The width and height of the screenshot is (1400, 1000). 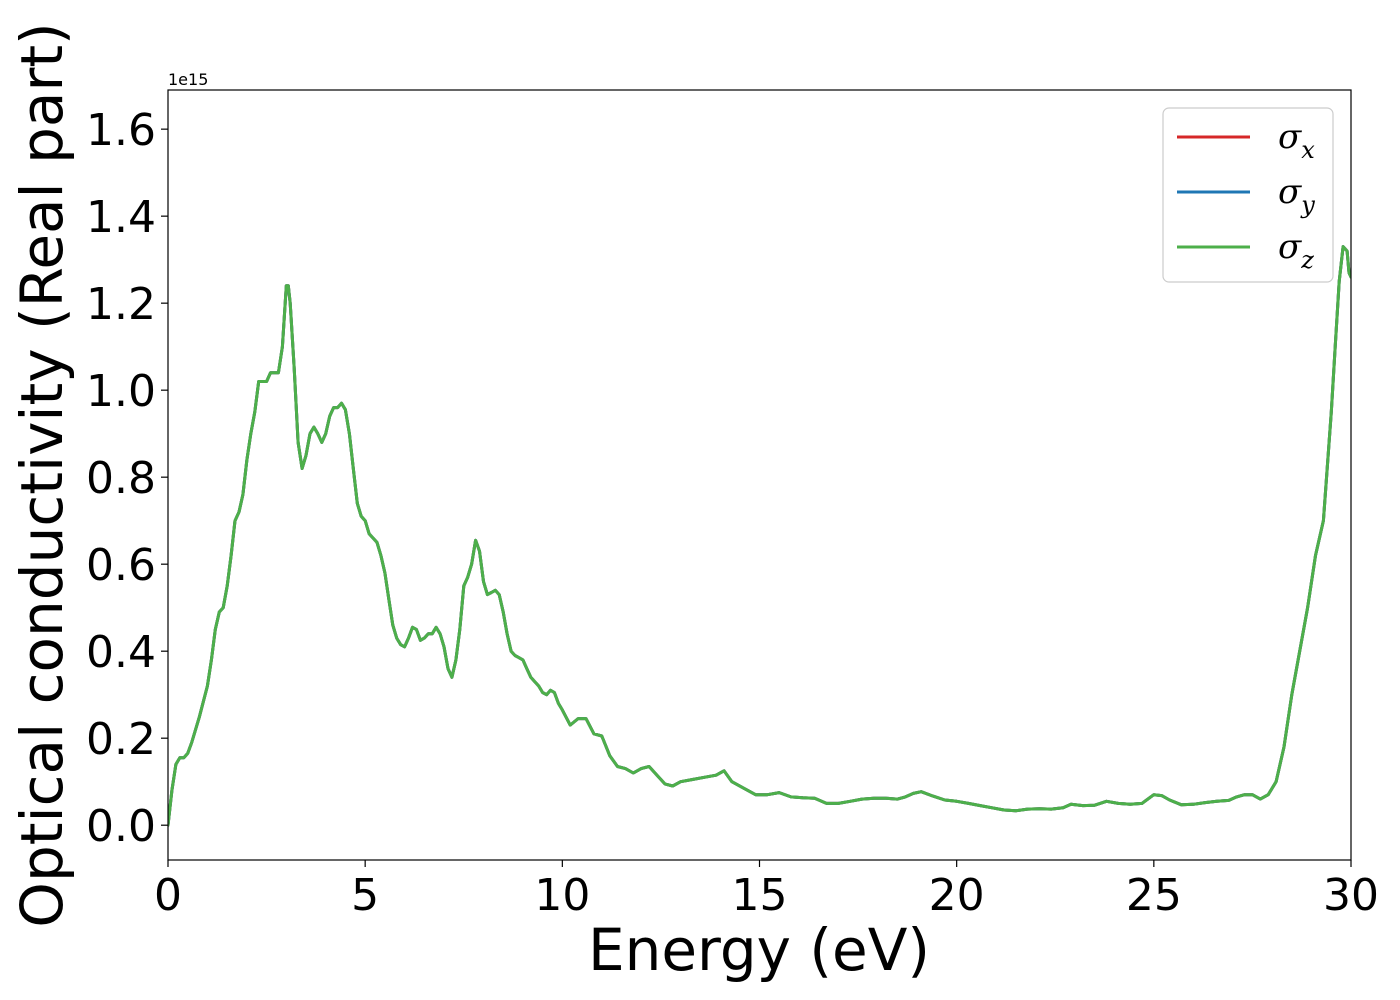 I want to click on x-tick-label: 0, so click(x=168, y=895).